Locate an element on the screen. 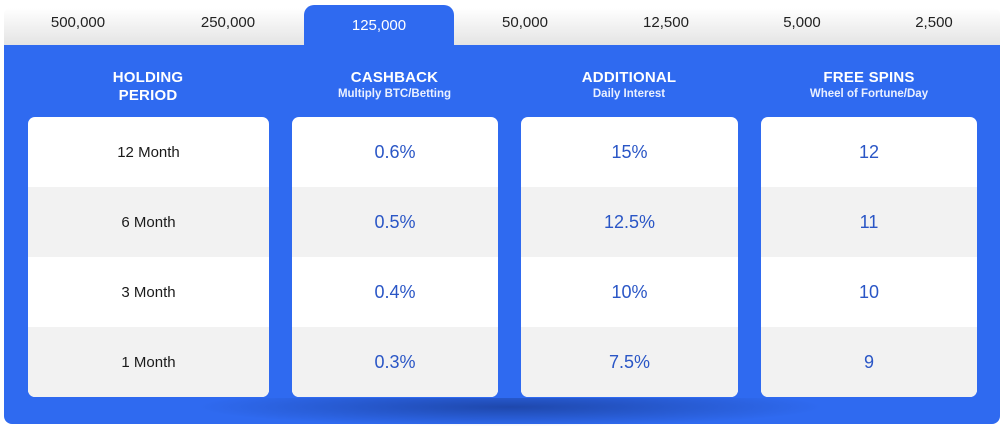  holding-period-title-line1: HOLDING is located at coordinates (148, 77).